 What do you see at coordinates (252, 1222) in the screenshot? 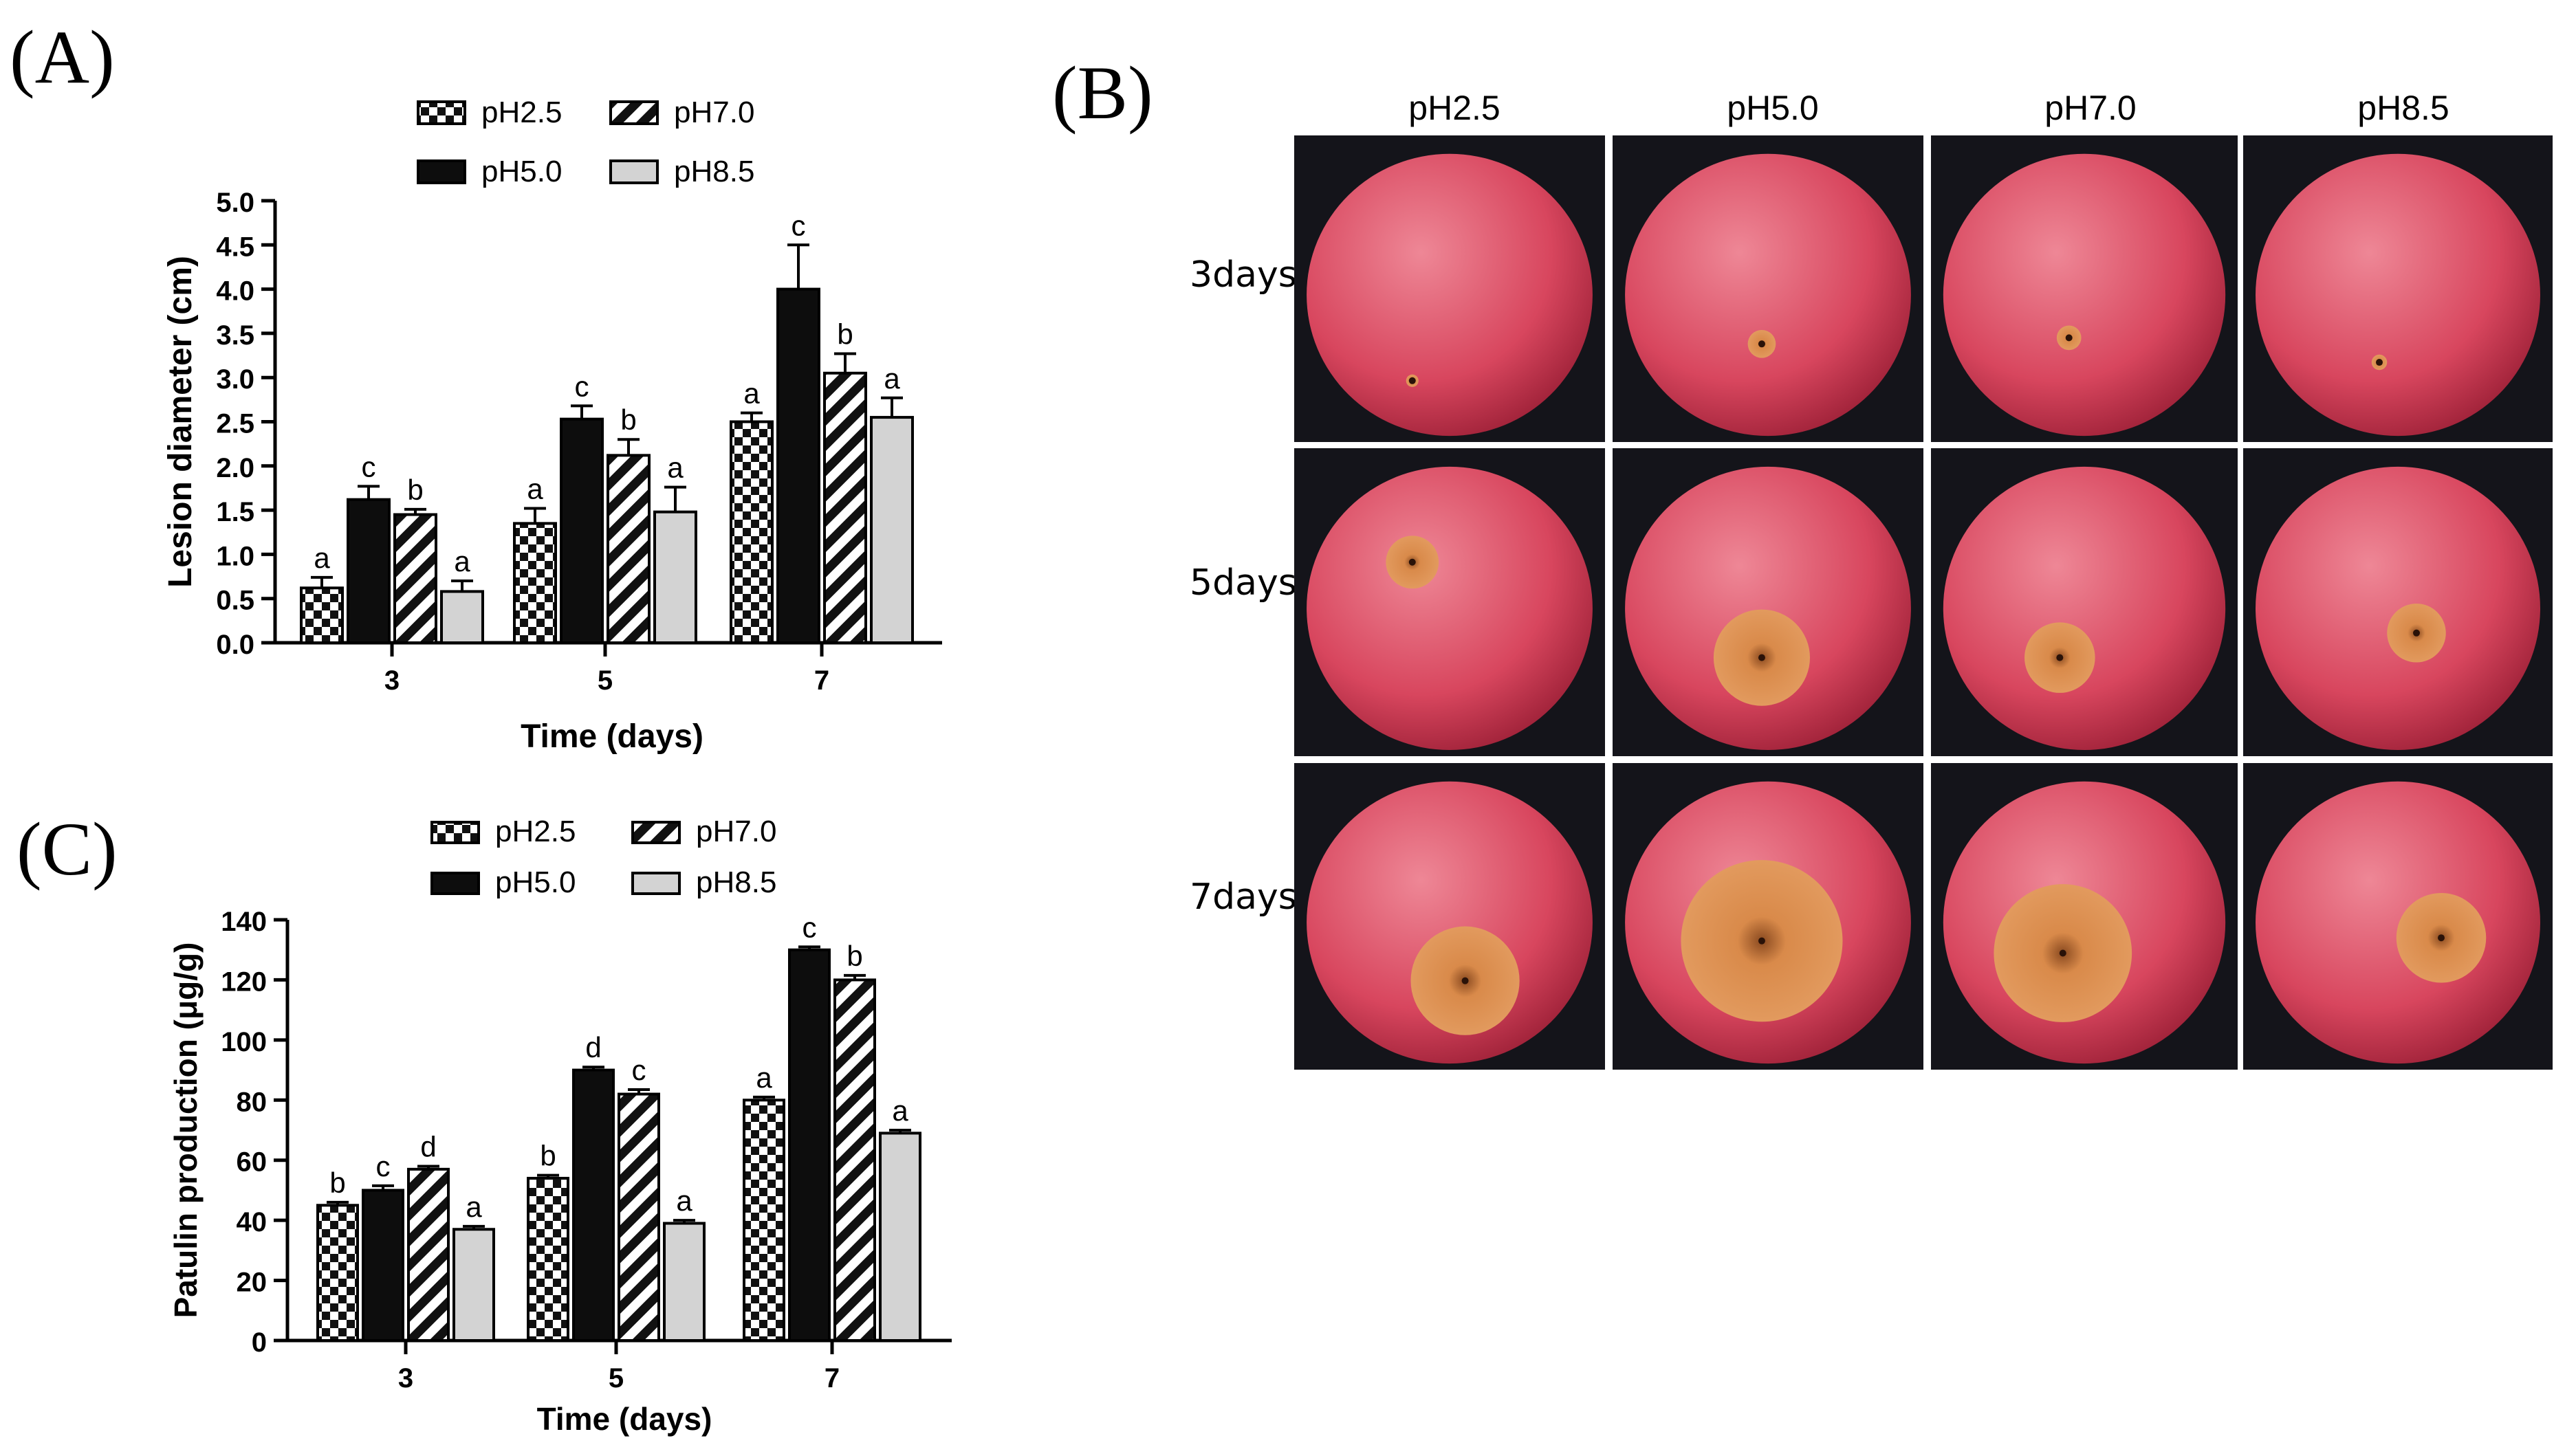
I see `y-tick-label: 40` at bounding box center [252, 1222].